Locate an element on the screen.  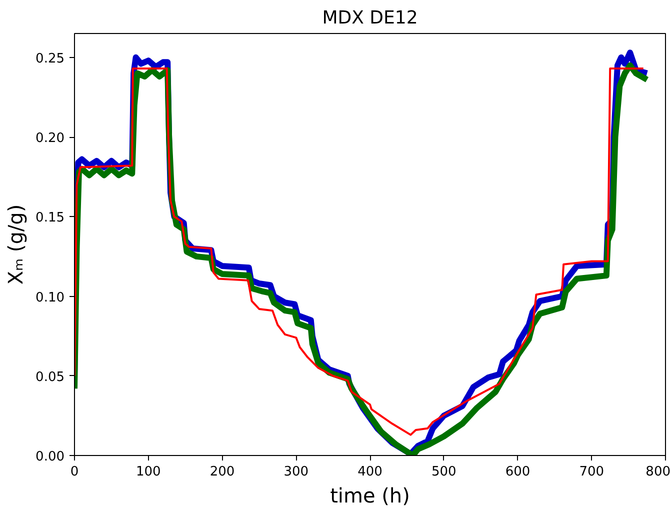
x-axis-title: time (h) is located at coordinates (370, 496).